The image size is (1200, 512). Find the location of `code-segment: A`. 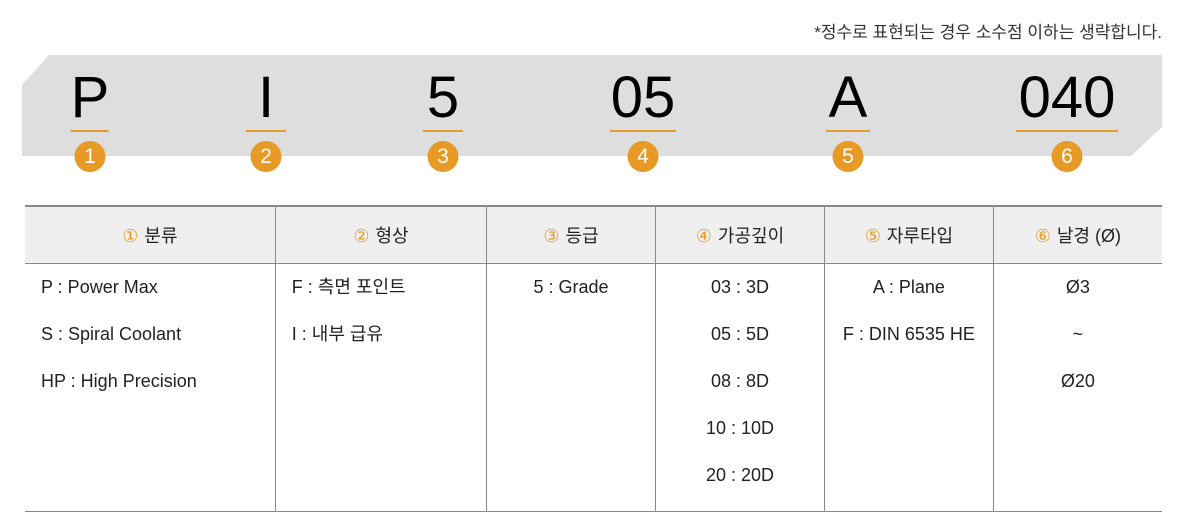

code-segment: A is located at coordinates (848, 100).